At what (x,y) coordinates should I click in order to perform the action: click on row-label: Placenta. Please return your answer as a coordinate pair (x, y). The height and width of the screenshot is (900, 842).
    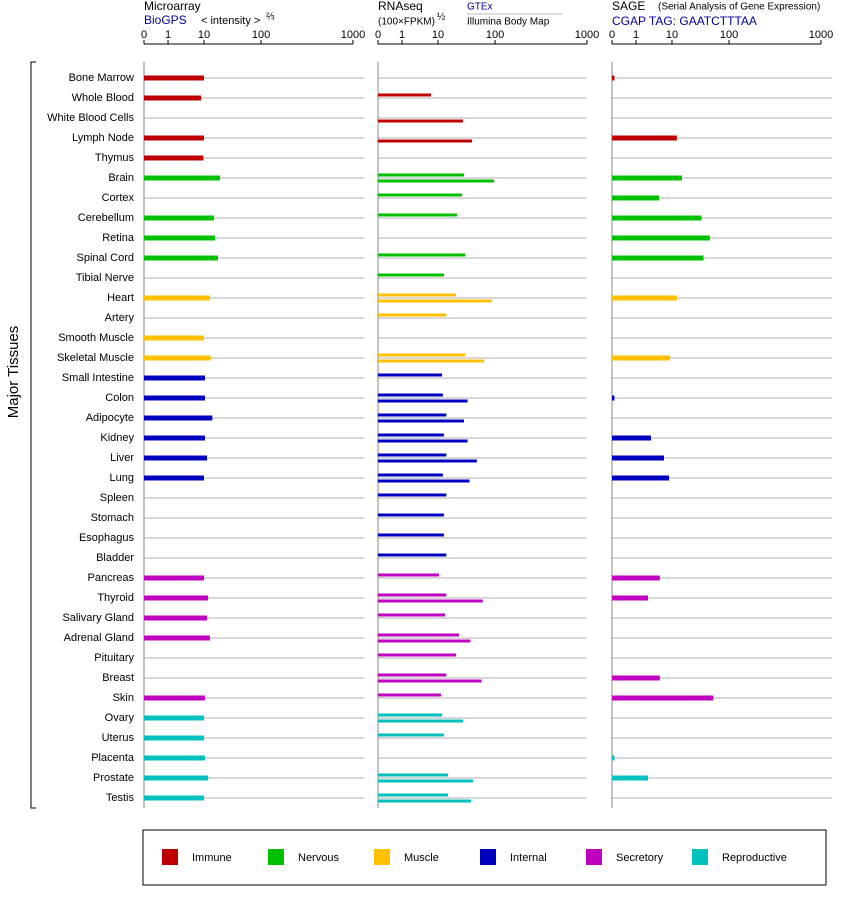
    Looking at the image, I should click on (113, 758).